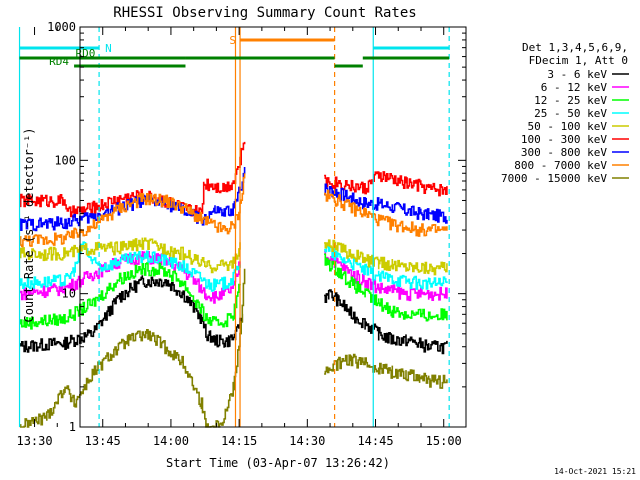  What do you see at coordinates (69, 294) in the screenshot?
I see `y-tick-label-1: 10` at bounding box center [69, 294].